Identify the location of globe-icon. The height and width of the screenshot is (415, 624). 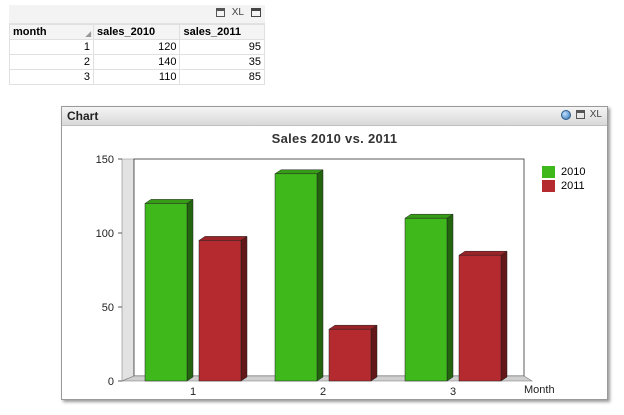
(565, 114).